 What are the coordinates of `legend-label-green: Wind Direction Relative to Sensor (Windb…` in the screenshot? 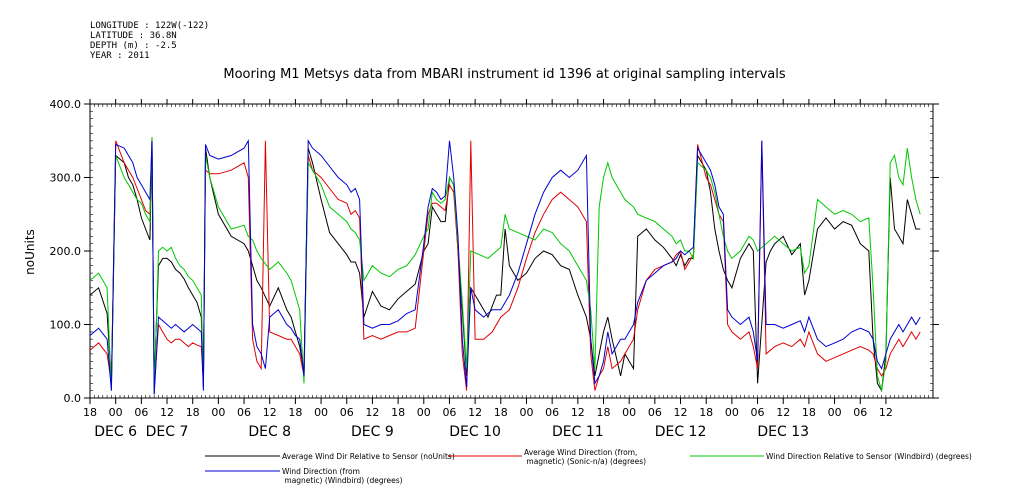 It's located at (869, 456).